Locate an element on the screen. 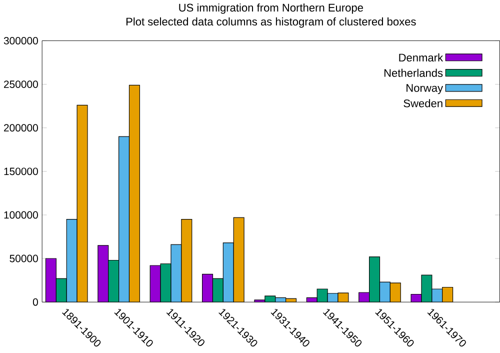 Image resolution: width=500 pixels, height=353 pixels. y-tick-label: 250000 is located at coordinates (21, 84).